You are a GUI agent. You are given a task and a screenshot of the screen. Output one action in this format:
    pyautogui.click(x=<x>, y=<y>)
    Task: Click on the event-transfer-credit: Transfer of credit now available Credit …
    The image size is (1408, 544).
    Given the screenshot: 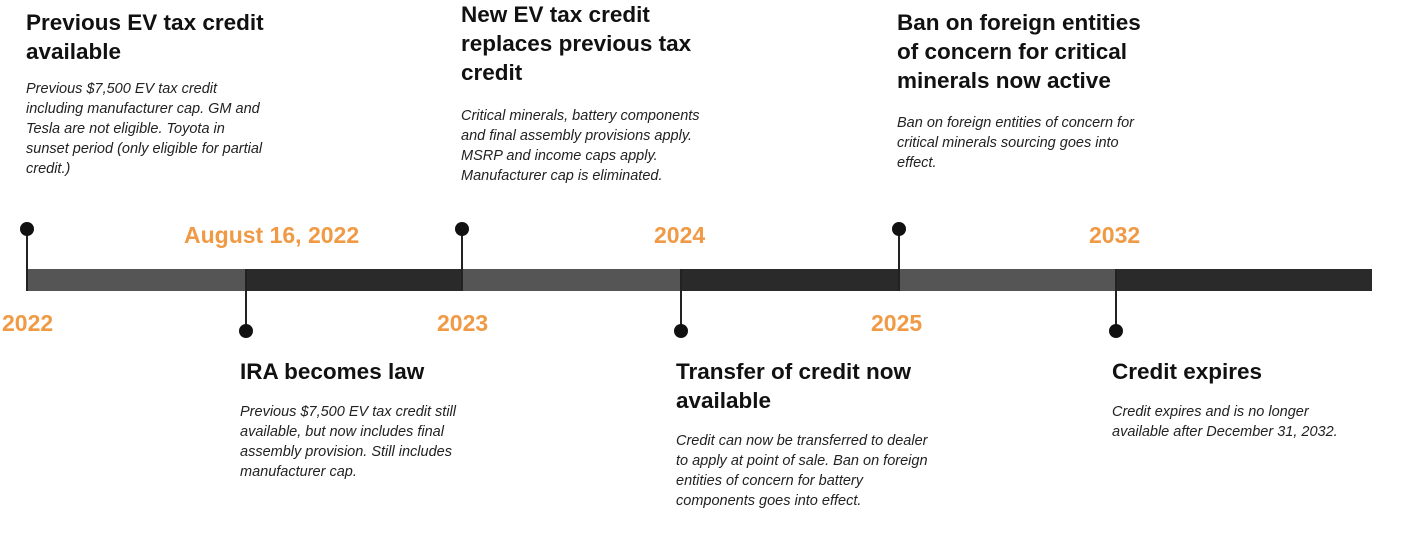 What is the action you would take?
    pyautogui.click(x=808, y=434)
    